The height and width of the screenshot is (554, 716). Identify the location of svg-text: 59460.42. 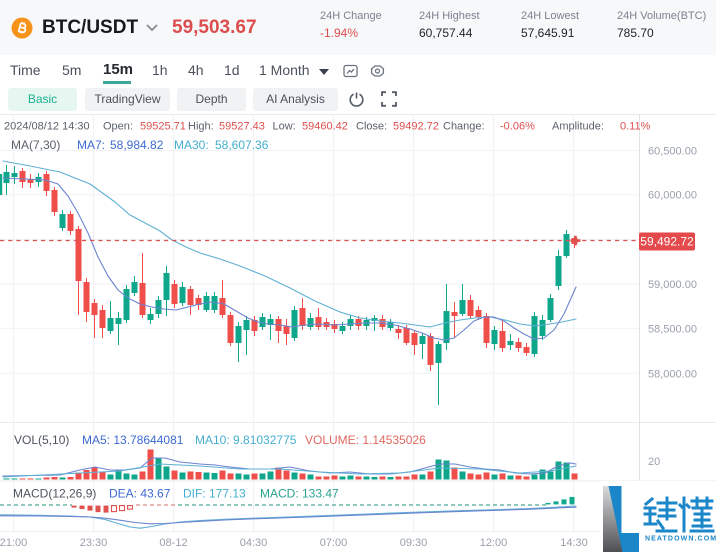
(325, 127).